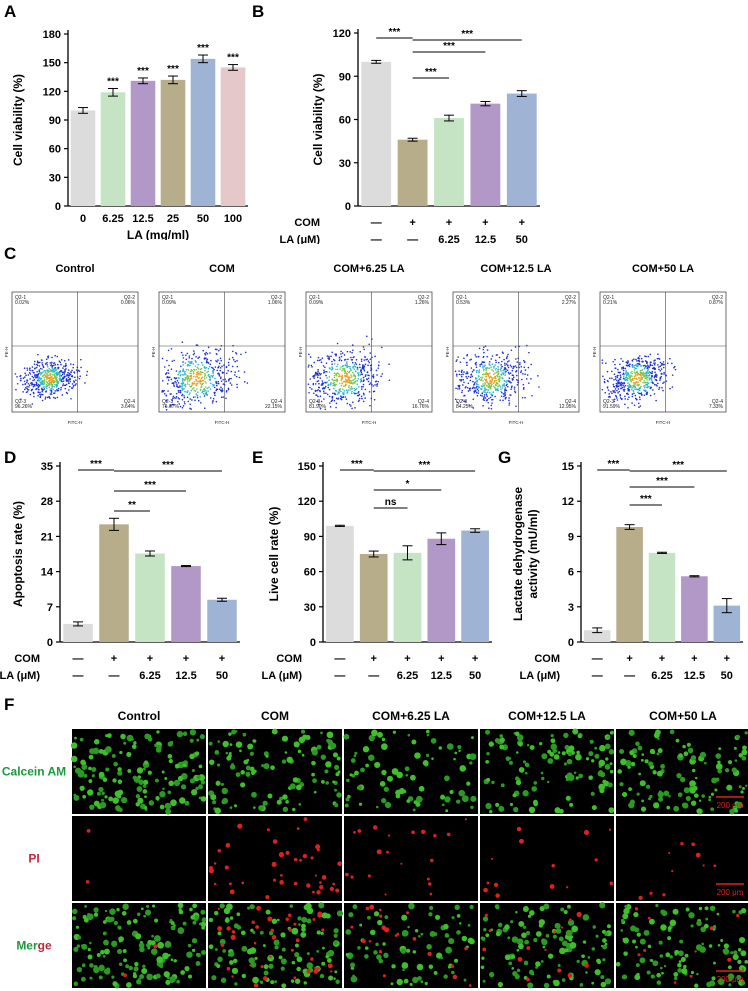 The width and height of the screenshot is (748, 991). I want to click on quadrant-percent: 1.06%, so click(275, 303).